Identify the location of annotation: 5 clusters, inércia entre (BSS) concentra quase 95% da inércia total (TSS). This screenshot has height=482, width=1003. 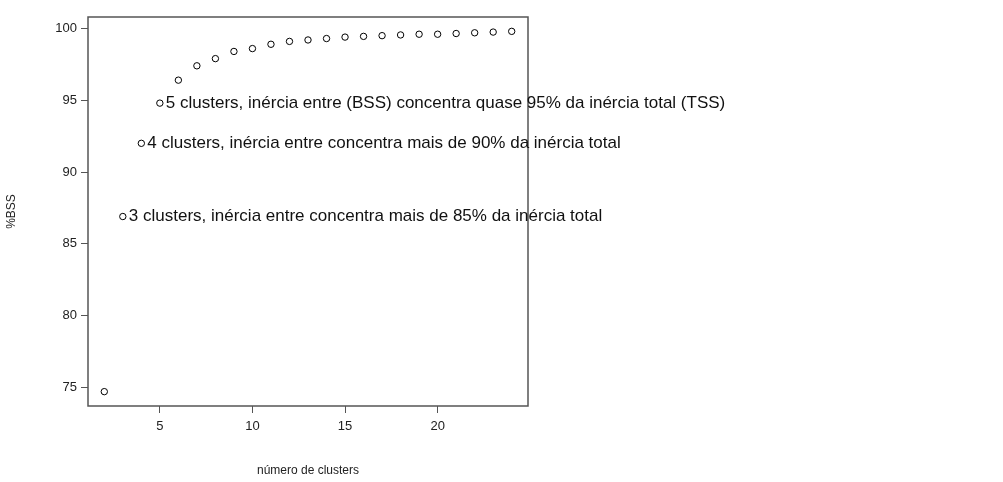
(445, 102).